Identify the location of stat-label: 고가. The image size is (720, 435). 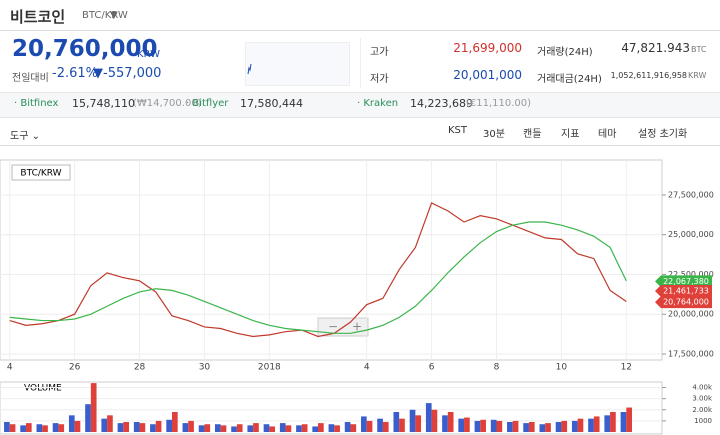
(379, 52).